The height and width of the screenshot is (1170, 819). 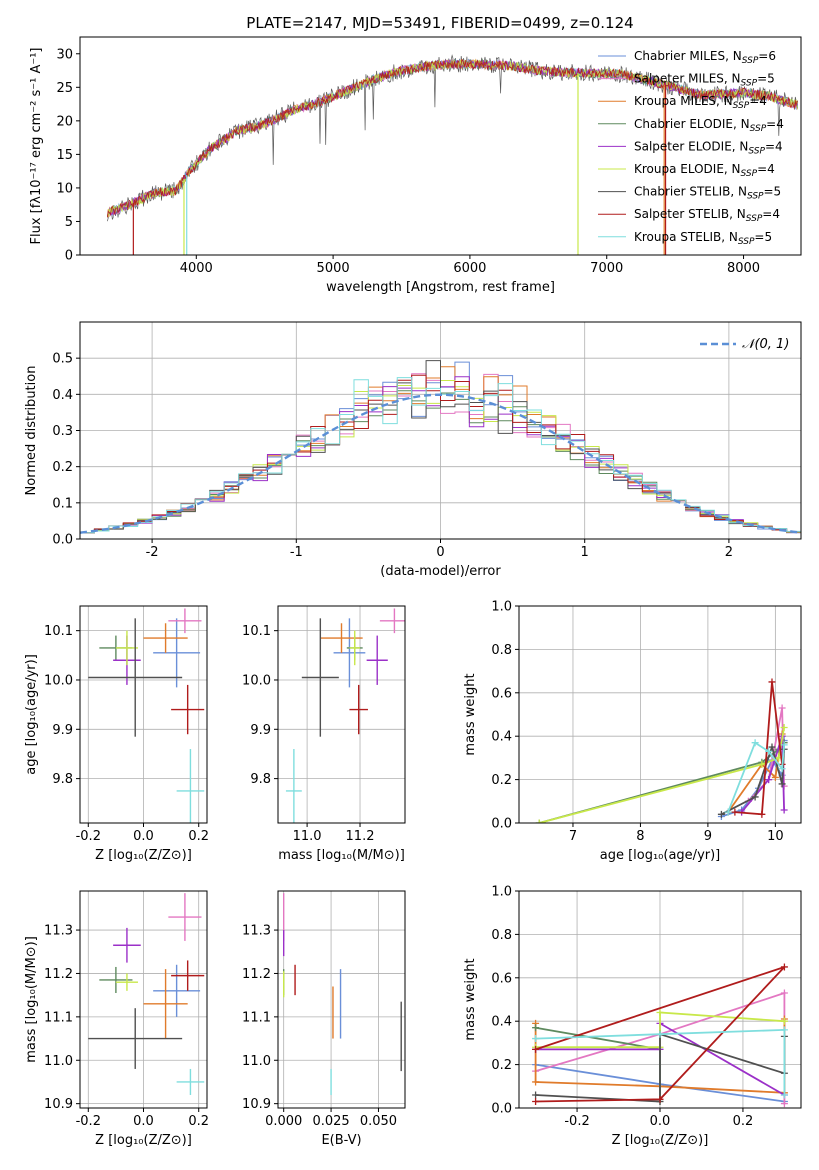 I want to click on x-tick-label: 0.000, so click(x=283, y=1121).